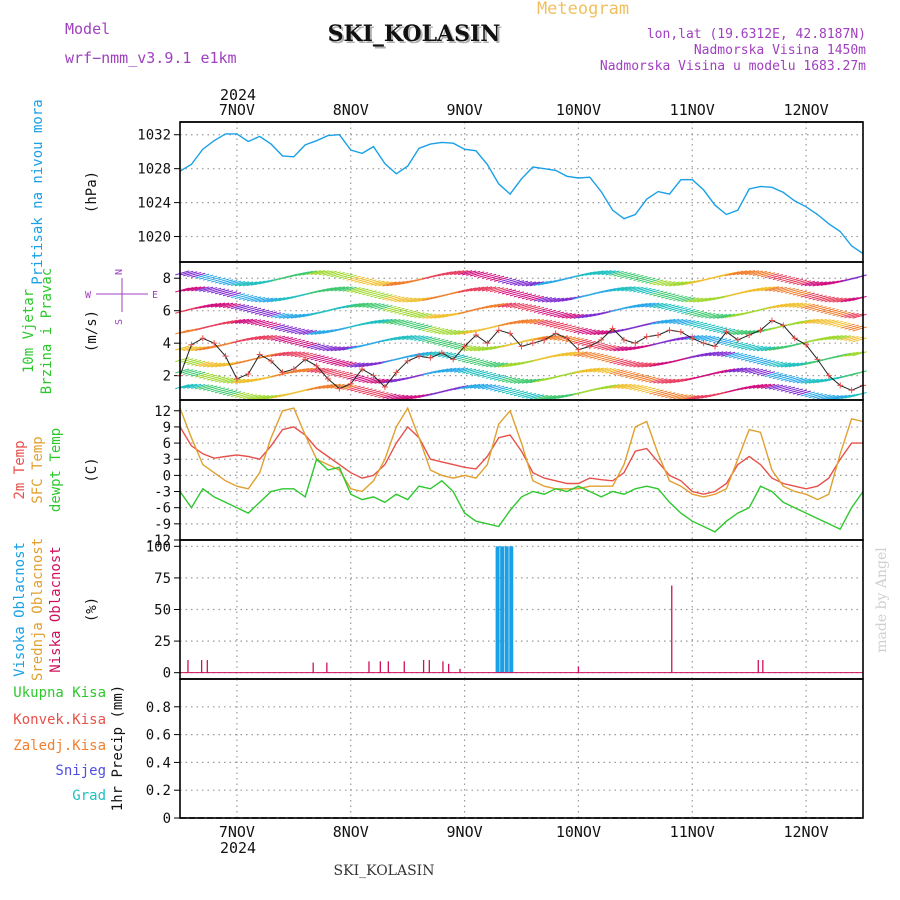  What do you see at coordinates (806, 110) in the screenshot?
I see `top-date-label: 12NOV` at bounding box center [806, 110].